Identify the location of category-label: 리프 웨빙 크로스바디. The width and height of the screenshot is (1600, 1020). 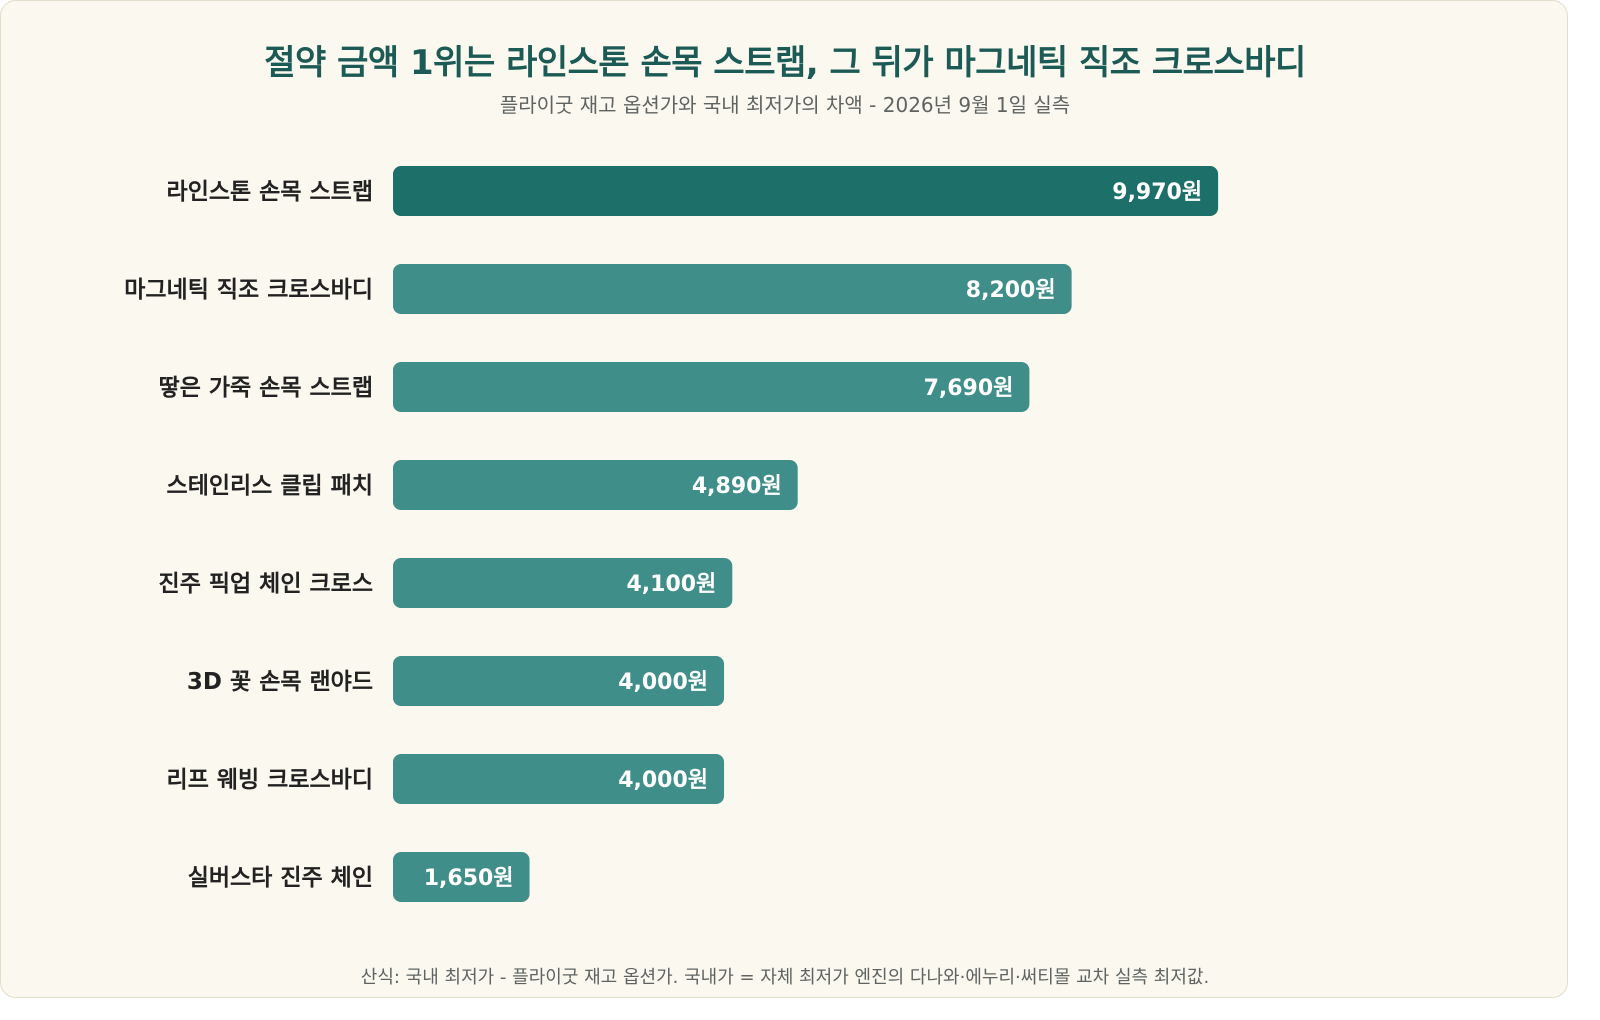
(270, 780).